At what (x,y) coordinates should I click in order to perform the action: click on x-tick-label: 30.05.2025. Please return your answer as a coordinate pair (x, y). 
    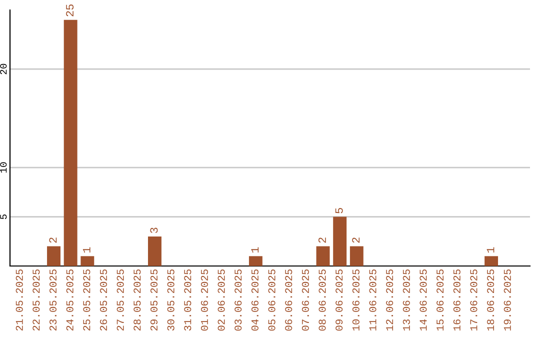
    Looking at the image, I should click on (170, 300).